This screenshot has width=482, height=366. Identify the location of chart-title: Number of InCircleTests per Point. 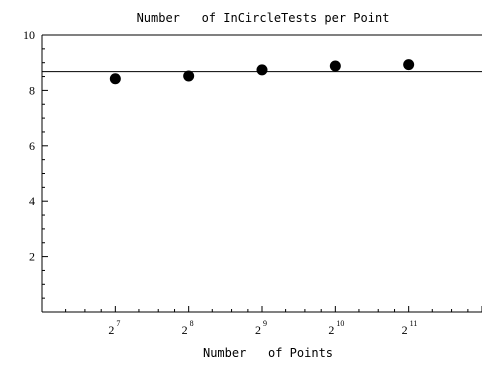
(263, 18).